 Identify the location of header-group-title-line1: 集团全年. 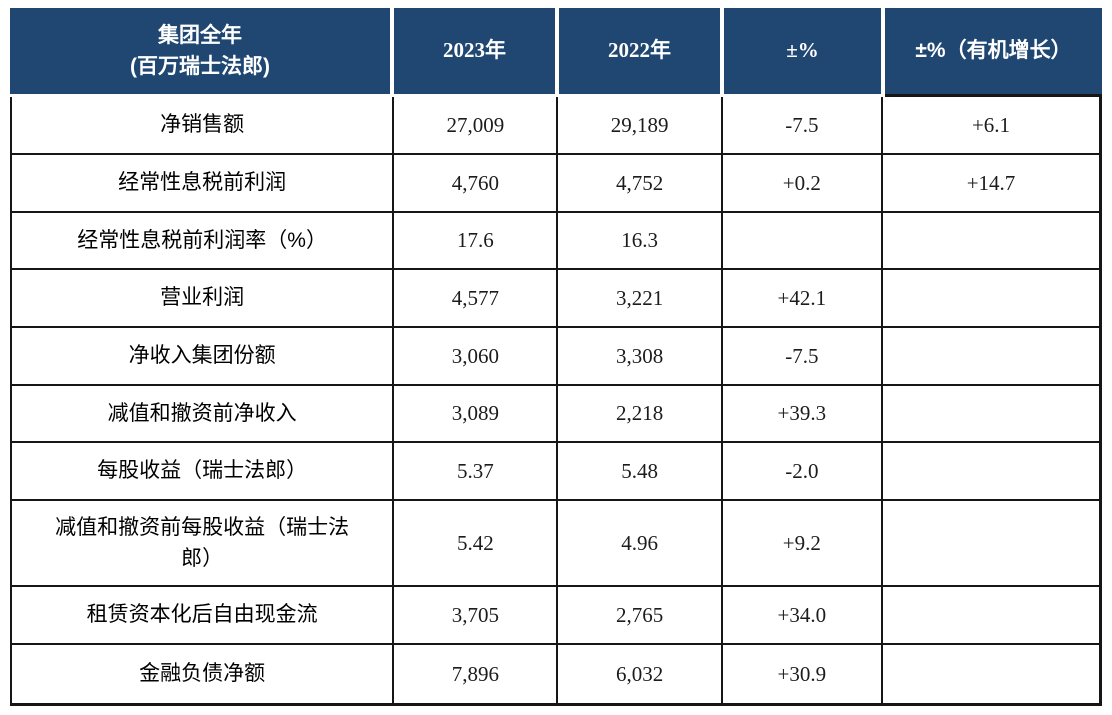
(200, 35).